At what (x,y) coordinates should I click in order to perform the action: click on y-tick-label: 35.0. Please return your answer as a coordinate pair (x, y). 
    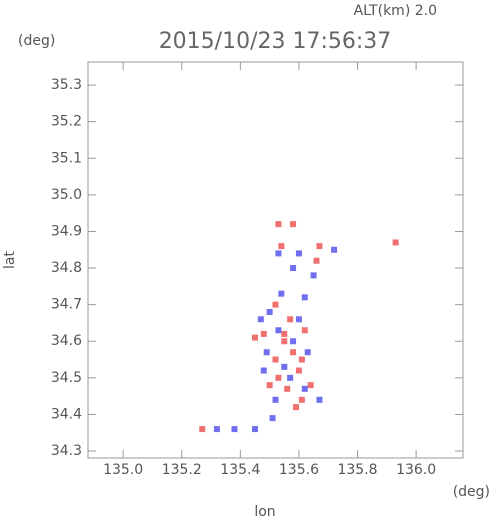
    Looking at the image, I should click on (66, 195).